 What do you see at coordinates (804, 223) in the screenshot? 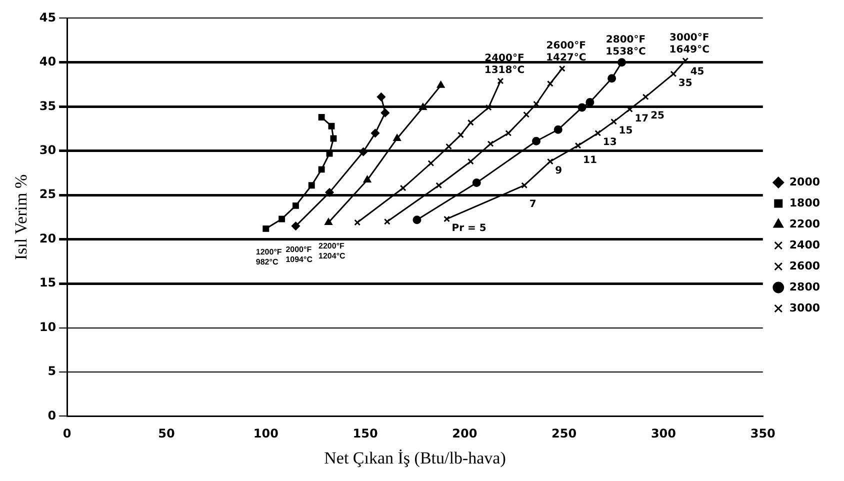
I see `legend-label: 2200` at bounding box center [804, 223].